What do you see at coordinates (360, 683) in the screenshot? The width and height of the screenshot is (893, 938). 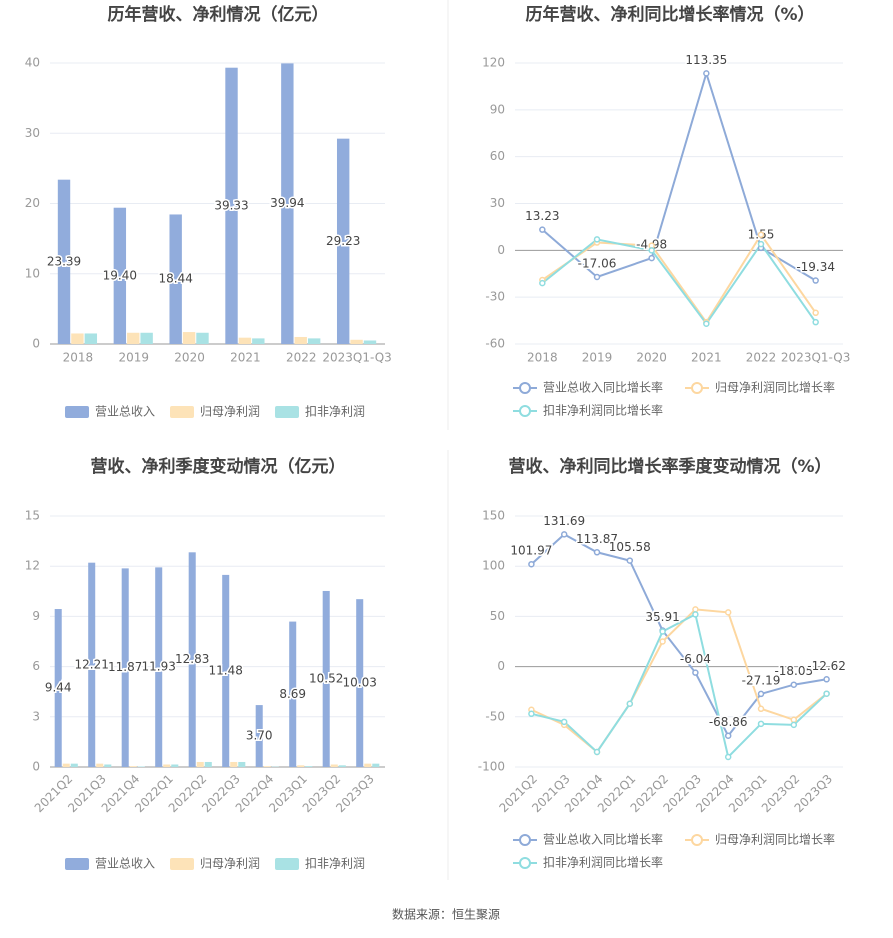 I see `data-label: 10.03` at bounding box center [360, 683].